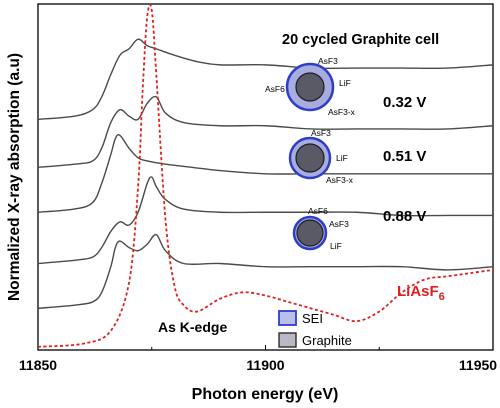 The width and height of the screenshot is (500, 408). Describe the element at coordinates (287, 318) in the screenshot. I see `legend-swatch-sei` at that location.